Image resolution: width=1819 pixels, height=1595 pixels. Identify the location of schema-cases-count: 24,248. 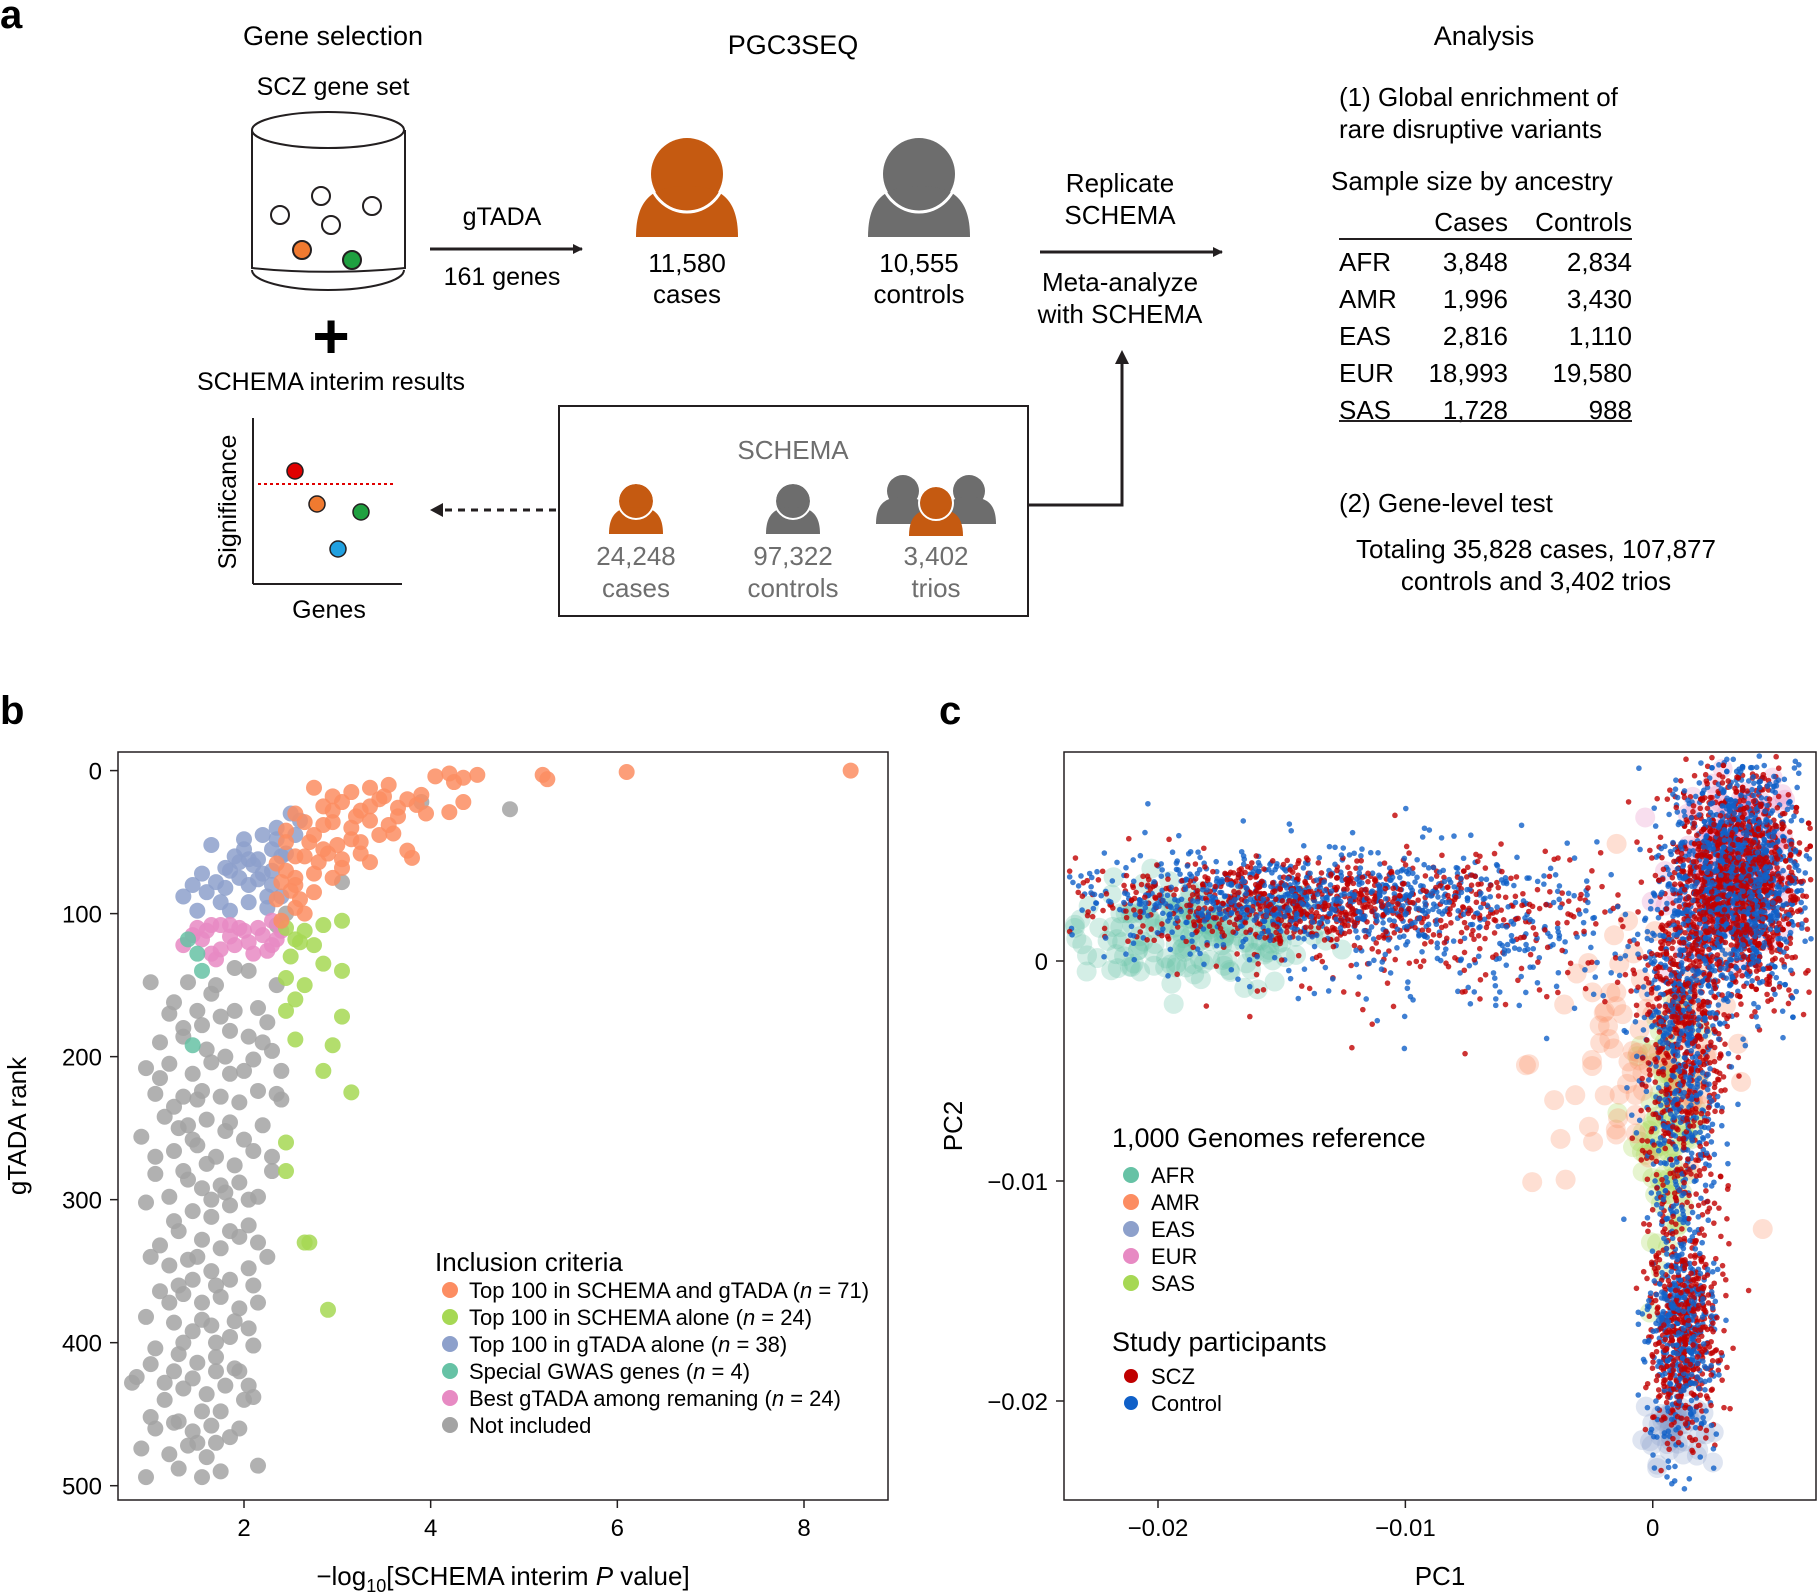
(636, 556).